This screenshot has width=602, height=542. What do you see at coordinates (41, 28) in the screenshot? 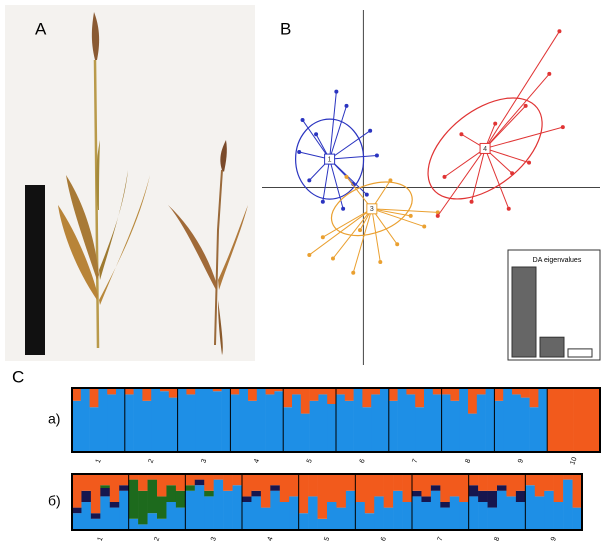
I see `panel-label: A` at bounding box center [41, 28].